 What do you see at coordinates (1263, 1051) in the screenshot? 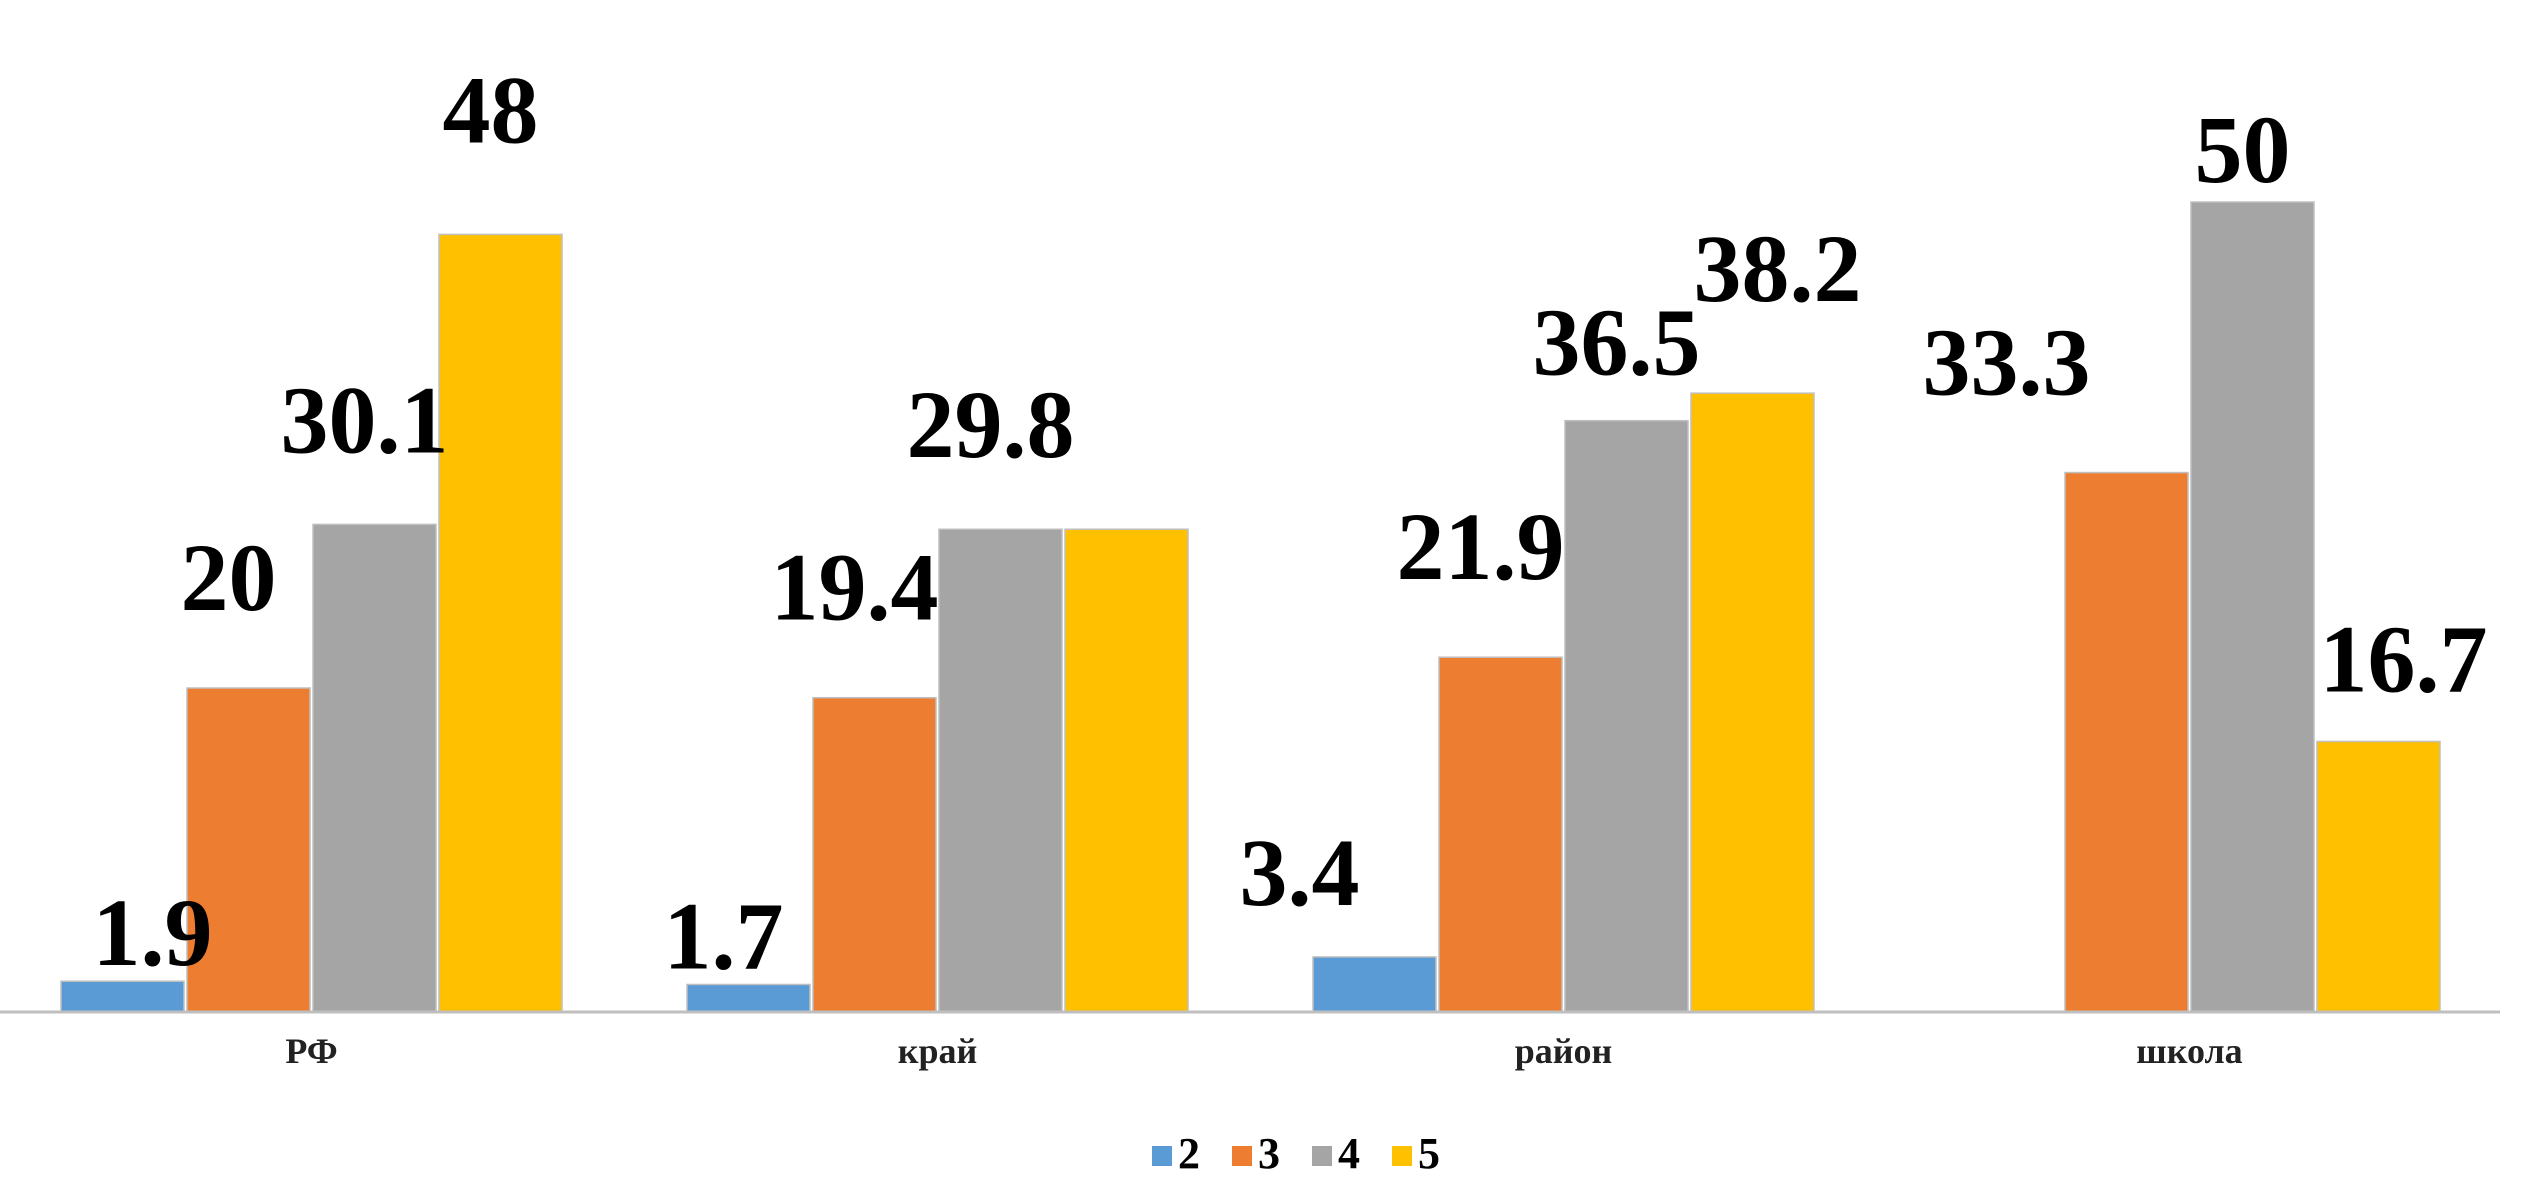
I see `category-labels-layer: РФ край район школа` at bounding box center [1263, 1051].